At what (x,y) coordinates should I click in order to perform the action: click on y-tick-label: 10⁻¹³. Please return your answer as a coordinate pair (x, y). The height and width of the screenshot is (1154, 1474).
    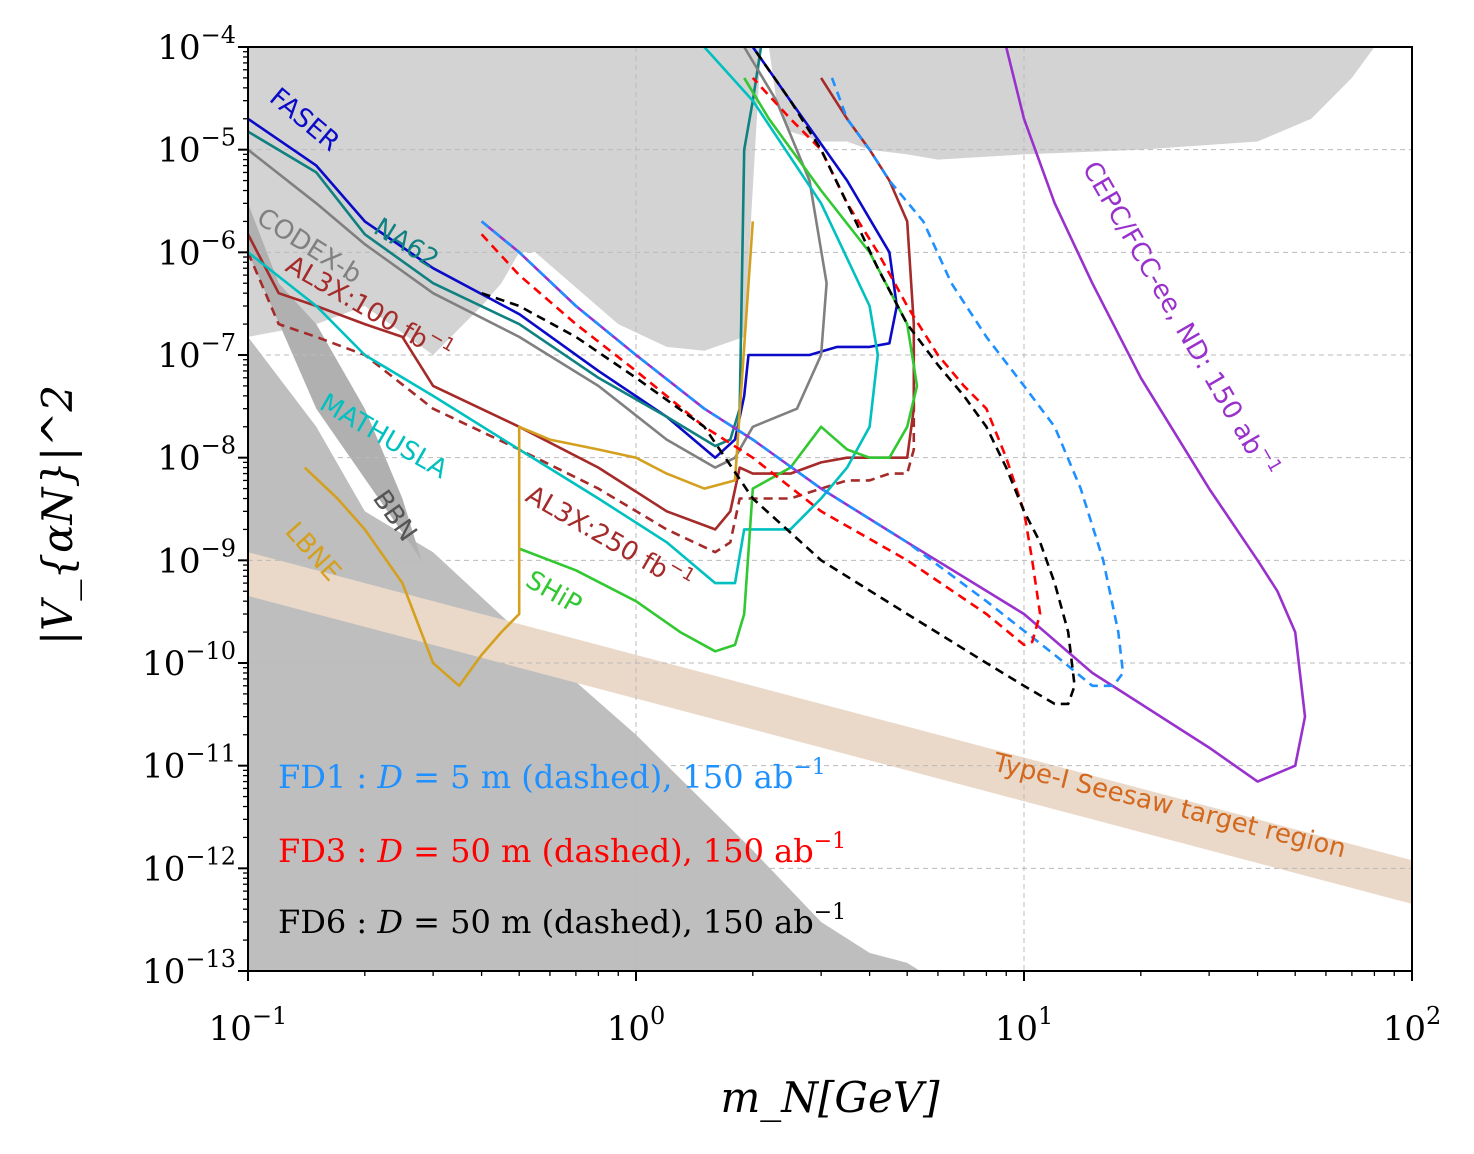
    Looking at the image, I should click on (189, 968).